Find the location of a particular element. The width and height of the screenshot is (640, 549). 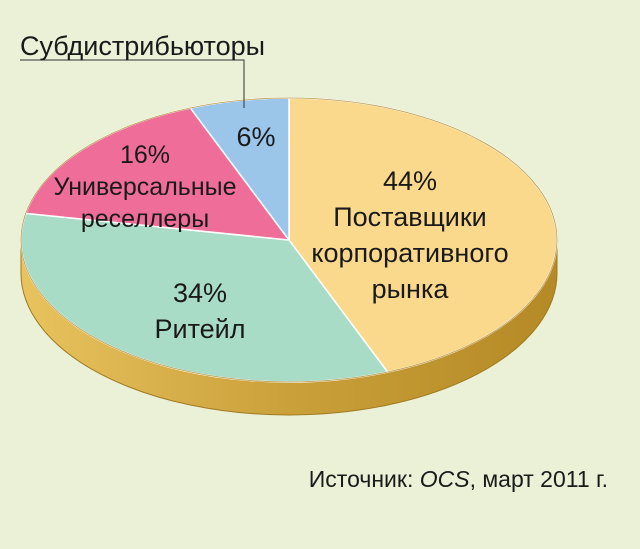

slice-resellers-percent: 16% is located at coordinates (145, 155).